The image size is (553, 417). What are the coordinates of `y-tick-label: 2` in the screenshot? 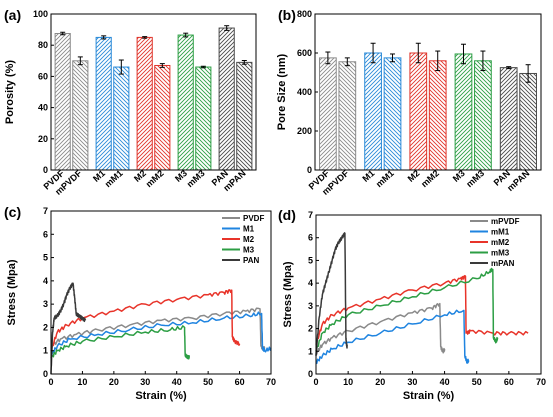 It's located at (45, 327).